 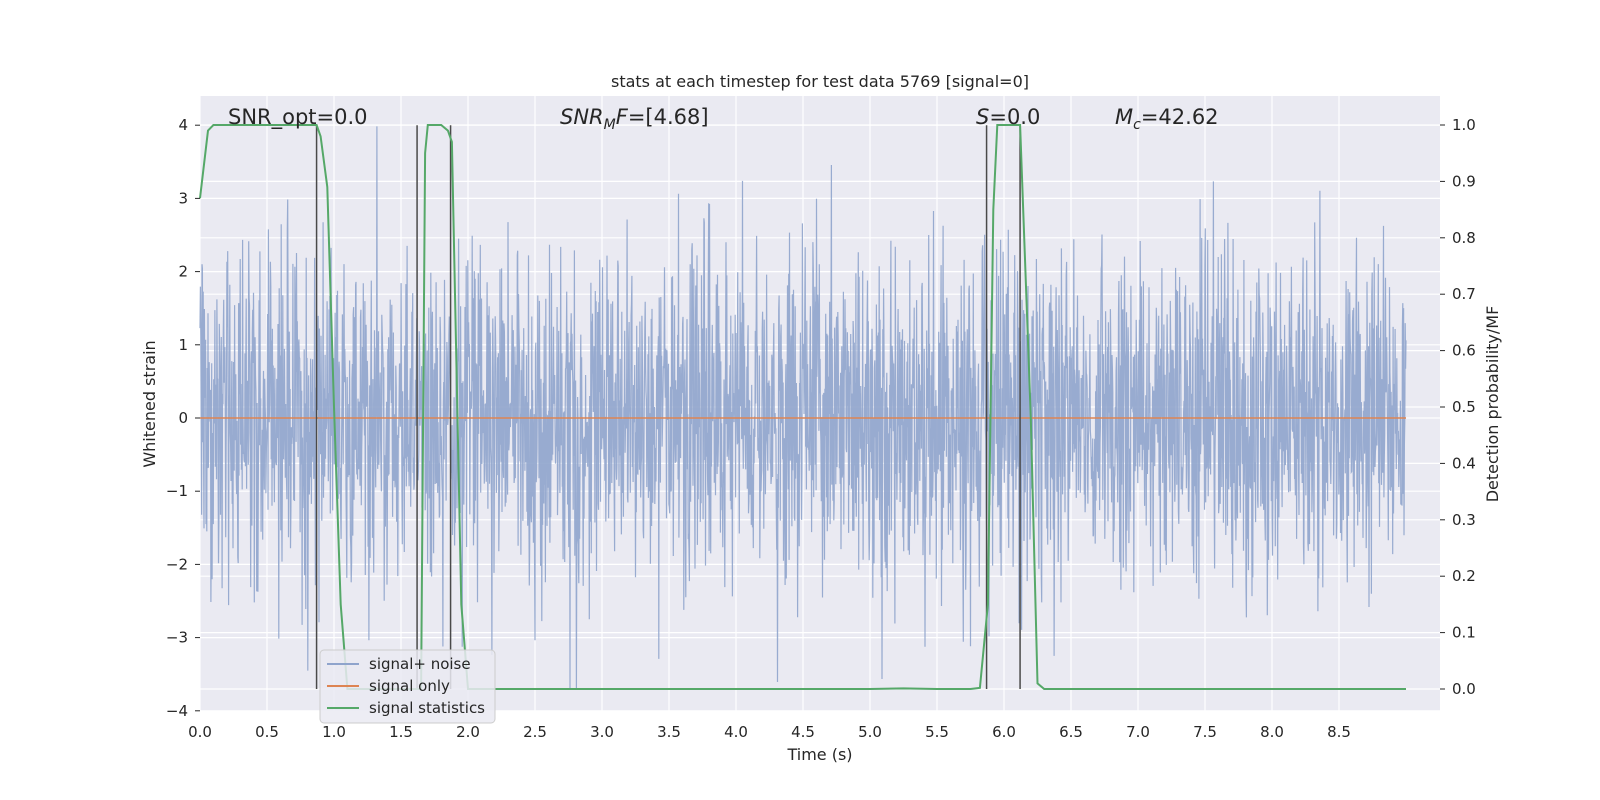 I want to click on y2-tick-label: 0.6, so click(x=1464, y=351).